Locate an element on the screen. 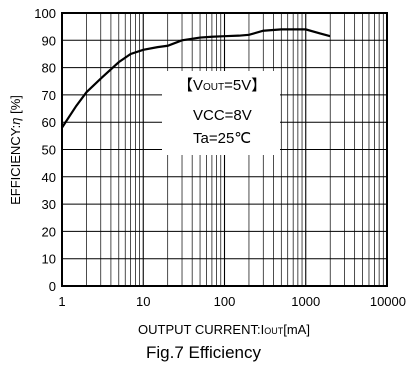  y-tick-labels: 0 10 20 30 40 50 60 70 80 90 100 is located at coordinates (45, 150).